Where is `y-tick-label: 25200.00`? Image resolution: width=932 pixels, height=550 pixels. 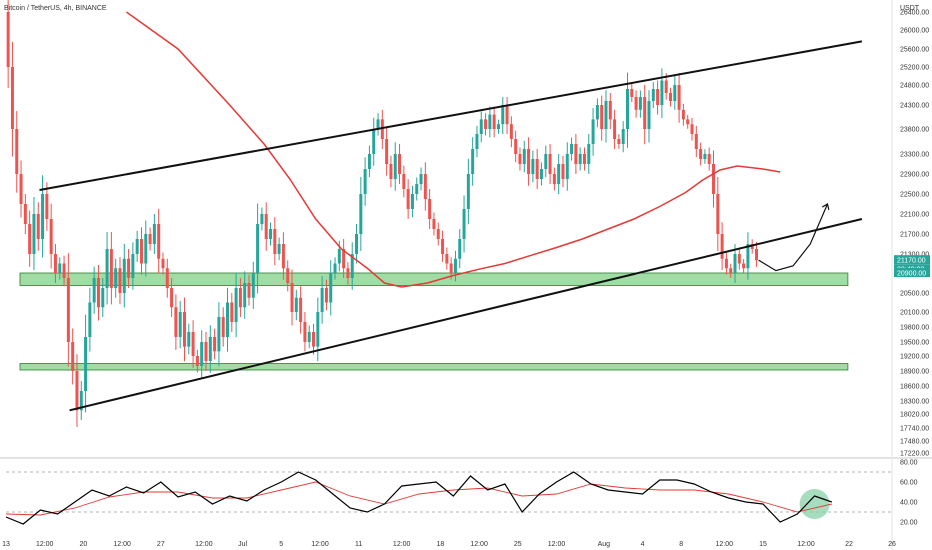
y-tick-label: 25200.00 is located at coordinates (914, 68).